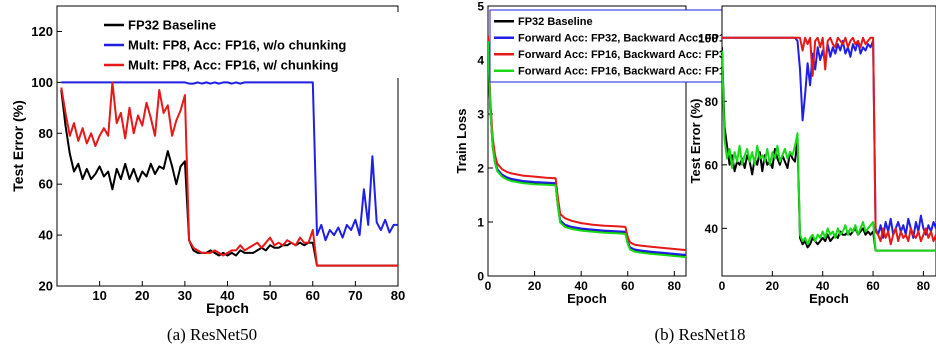  Describe the element at coordinates (480, 223) in the screenshot. I see `y-tick-label: 1` at that location.